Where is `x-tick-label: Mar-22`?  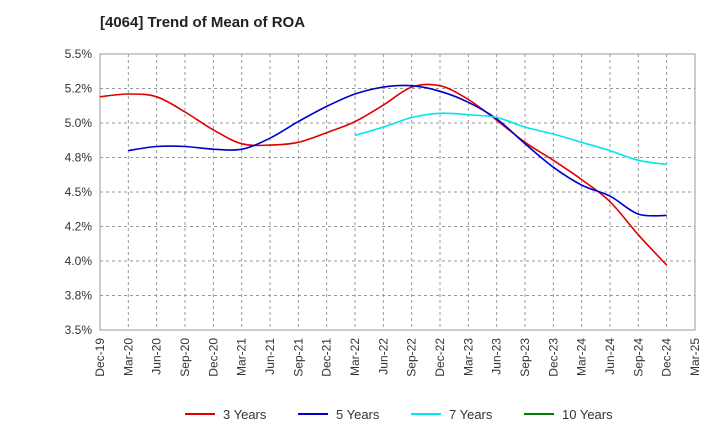
x-tick-label: Mar-22 is located at coordinates (355, 357).